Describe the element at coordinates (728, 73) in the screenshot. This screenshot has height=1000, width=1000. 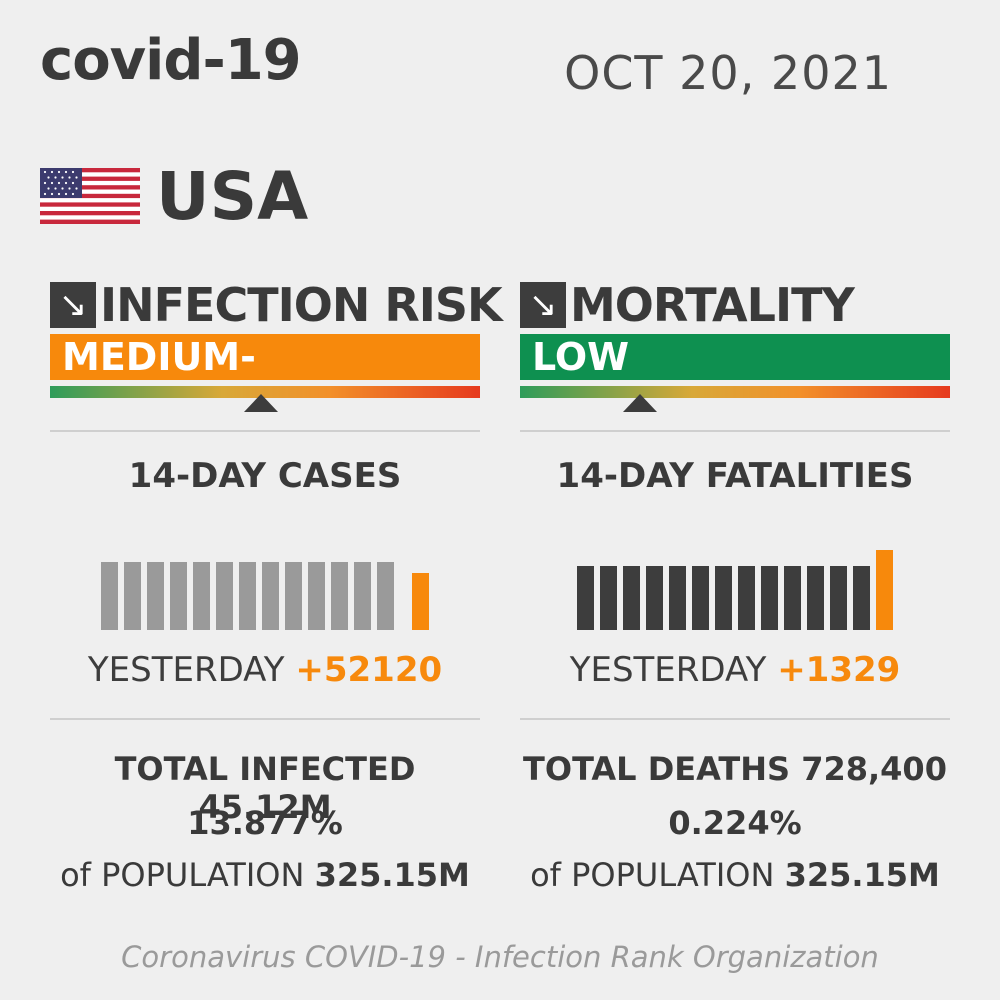
I see `report-date: OCT 20, 2021` at that location.